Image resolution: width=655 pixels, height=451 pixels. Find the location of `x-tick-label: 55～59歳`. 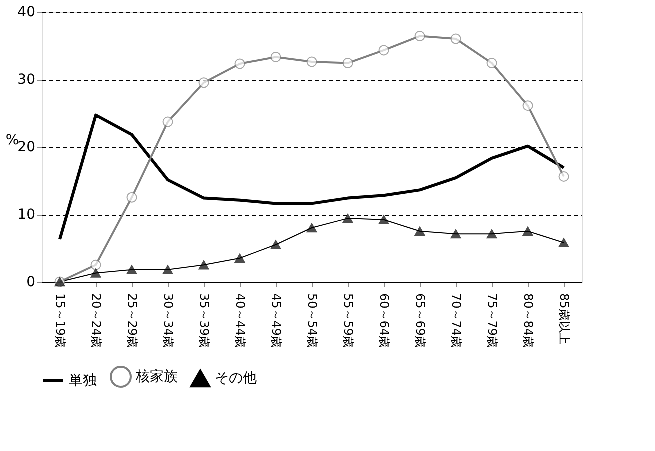

x-tick-label: 55～59歳 is located at coordinates (349, 321).